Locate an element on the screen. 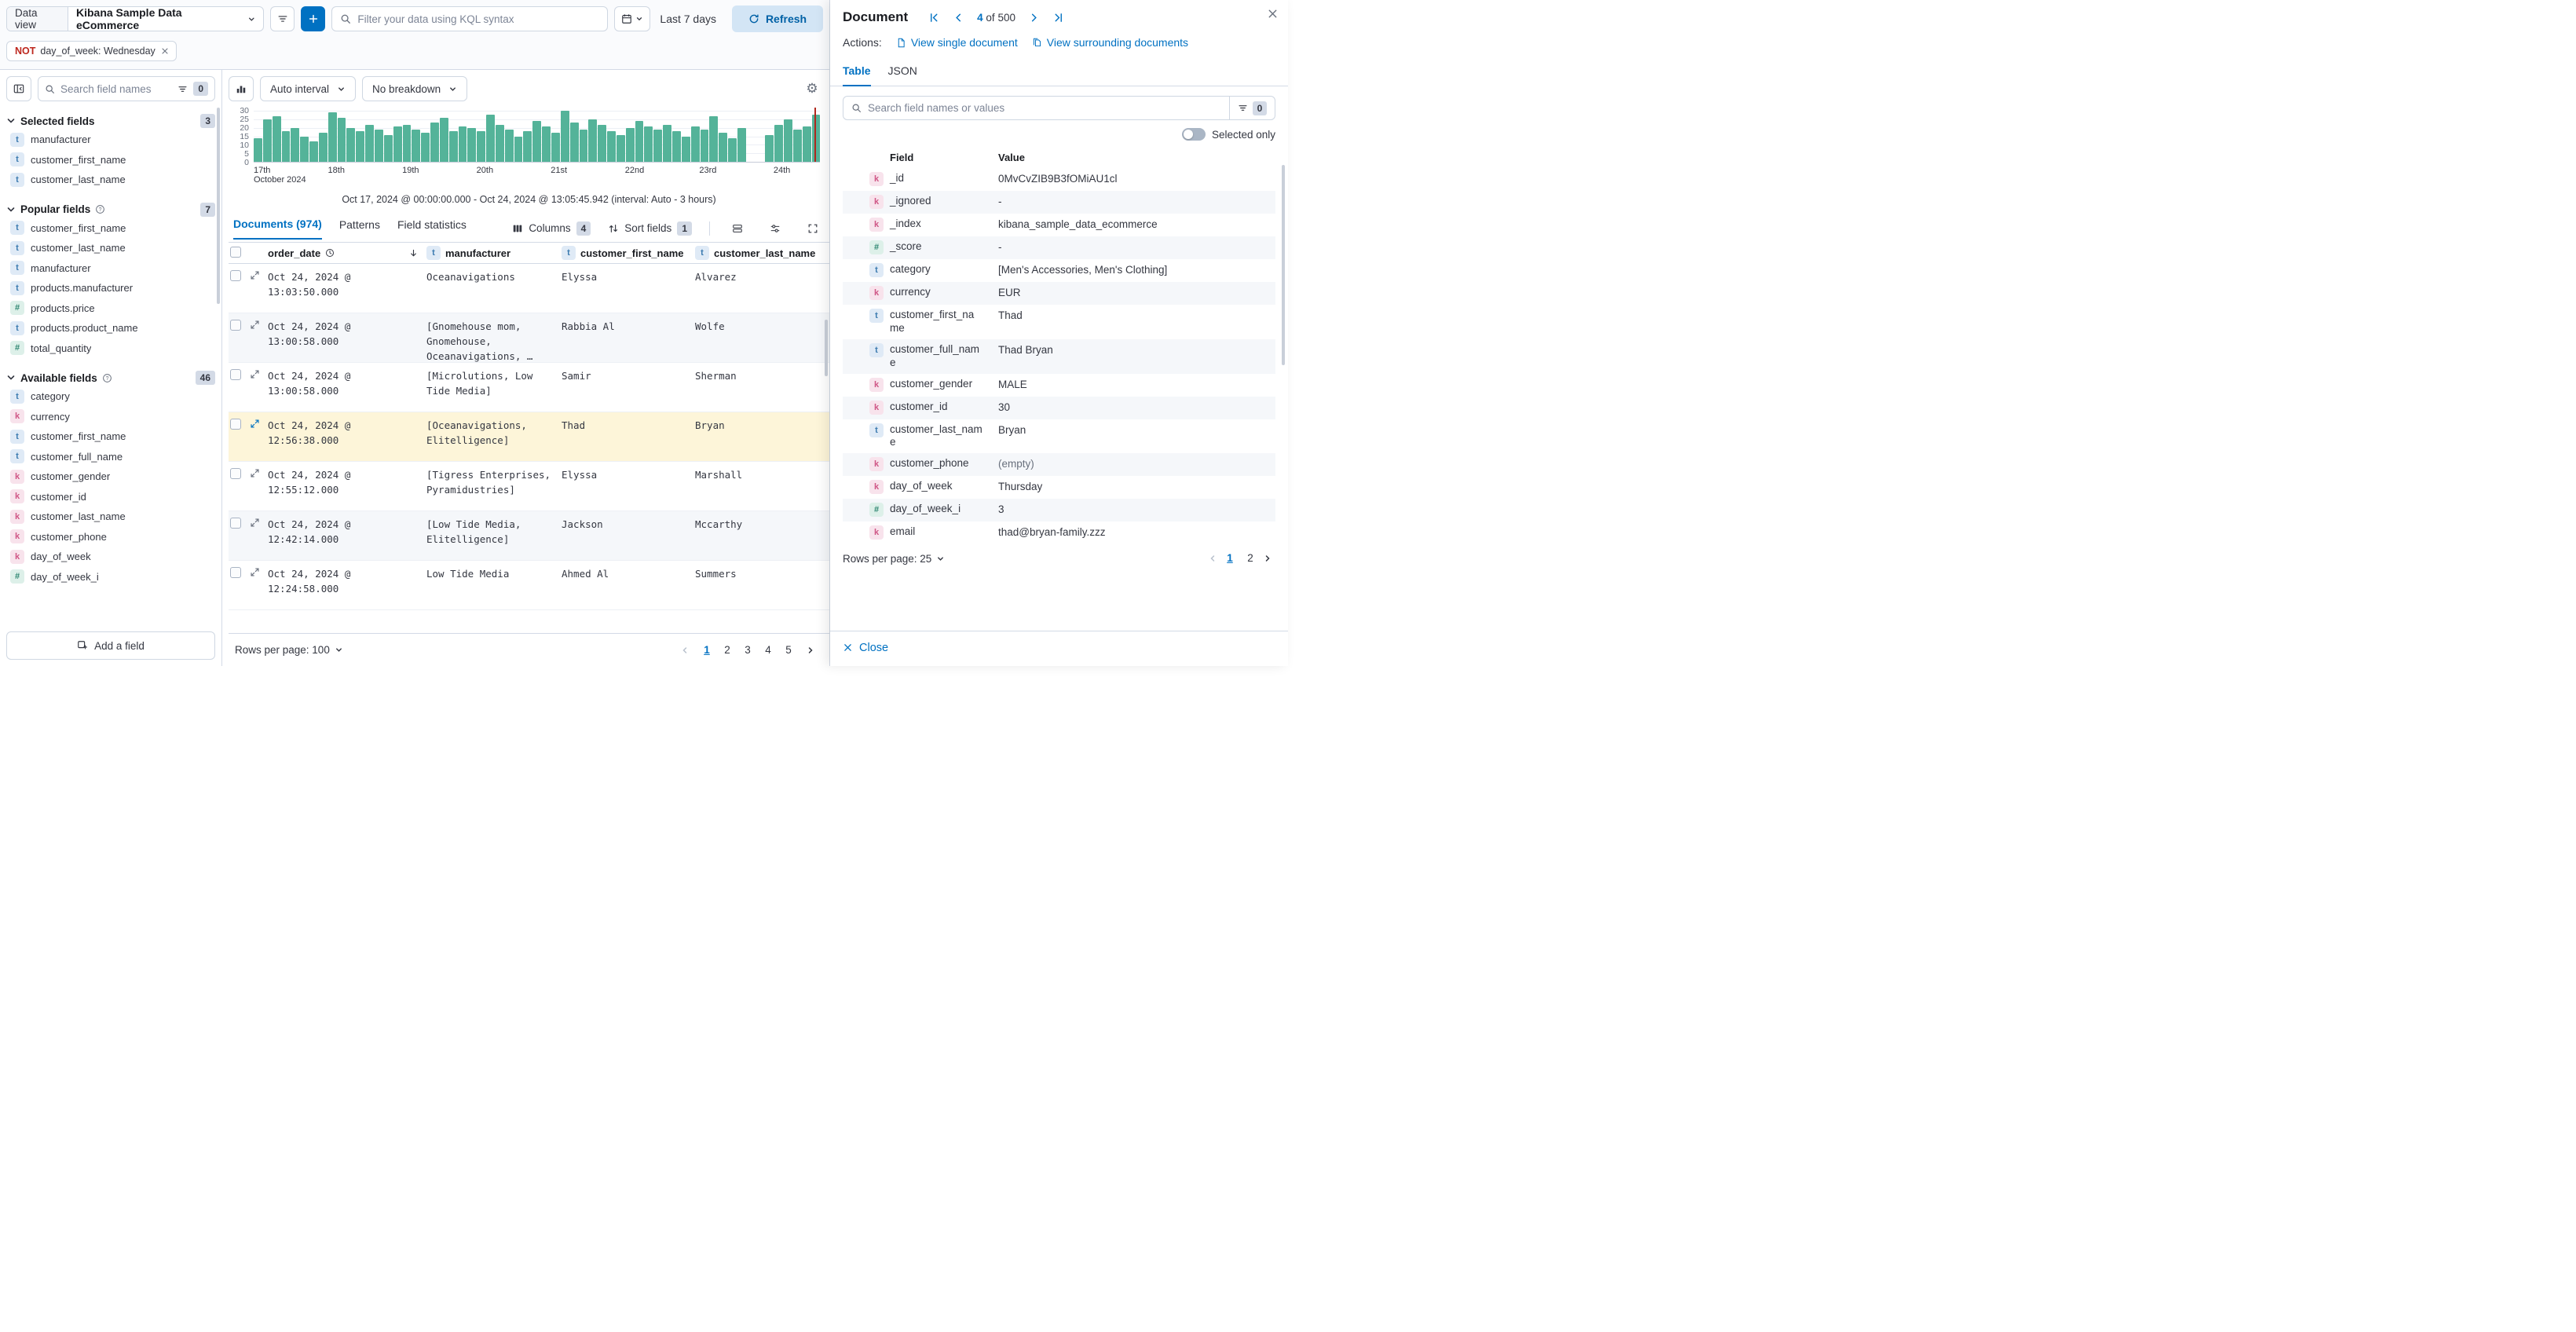 This screenshot has height=1332, width=2576. collapse-sidebar-button is located at coordinates (18, 88).